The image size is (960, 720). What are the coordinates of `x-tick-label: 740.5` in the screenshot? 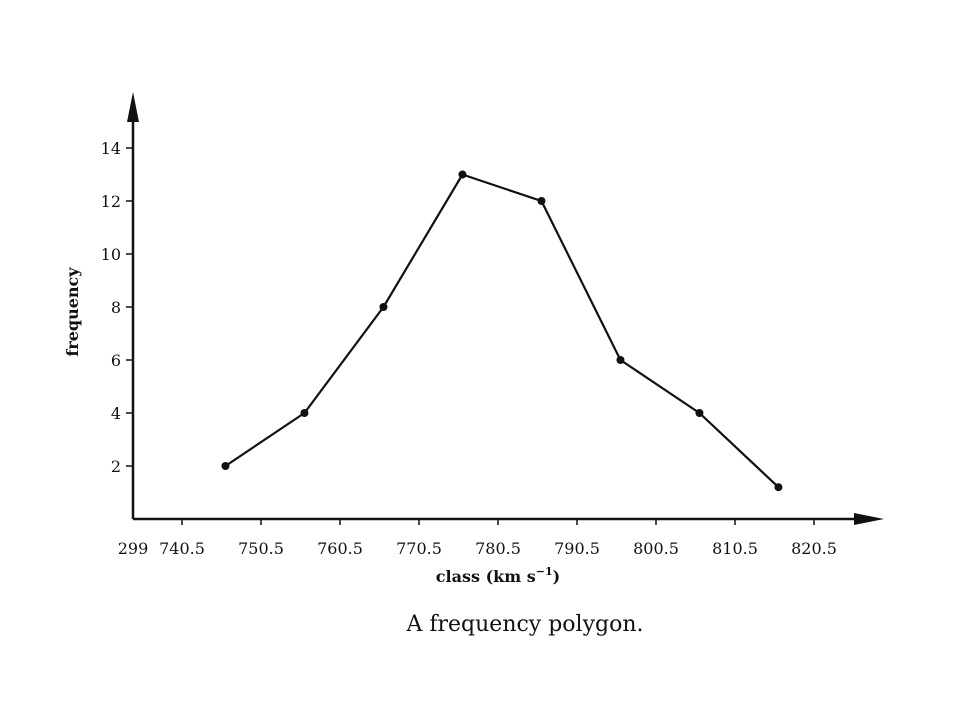 It's located at (182, 548).